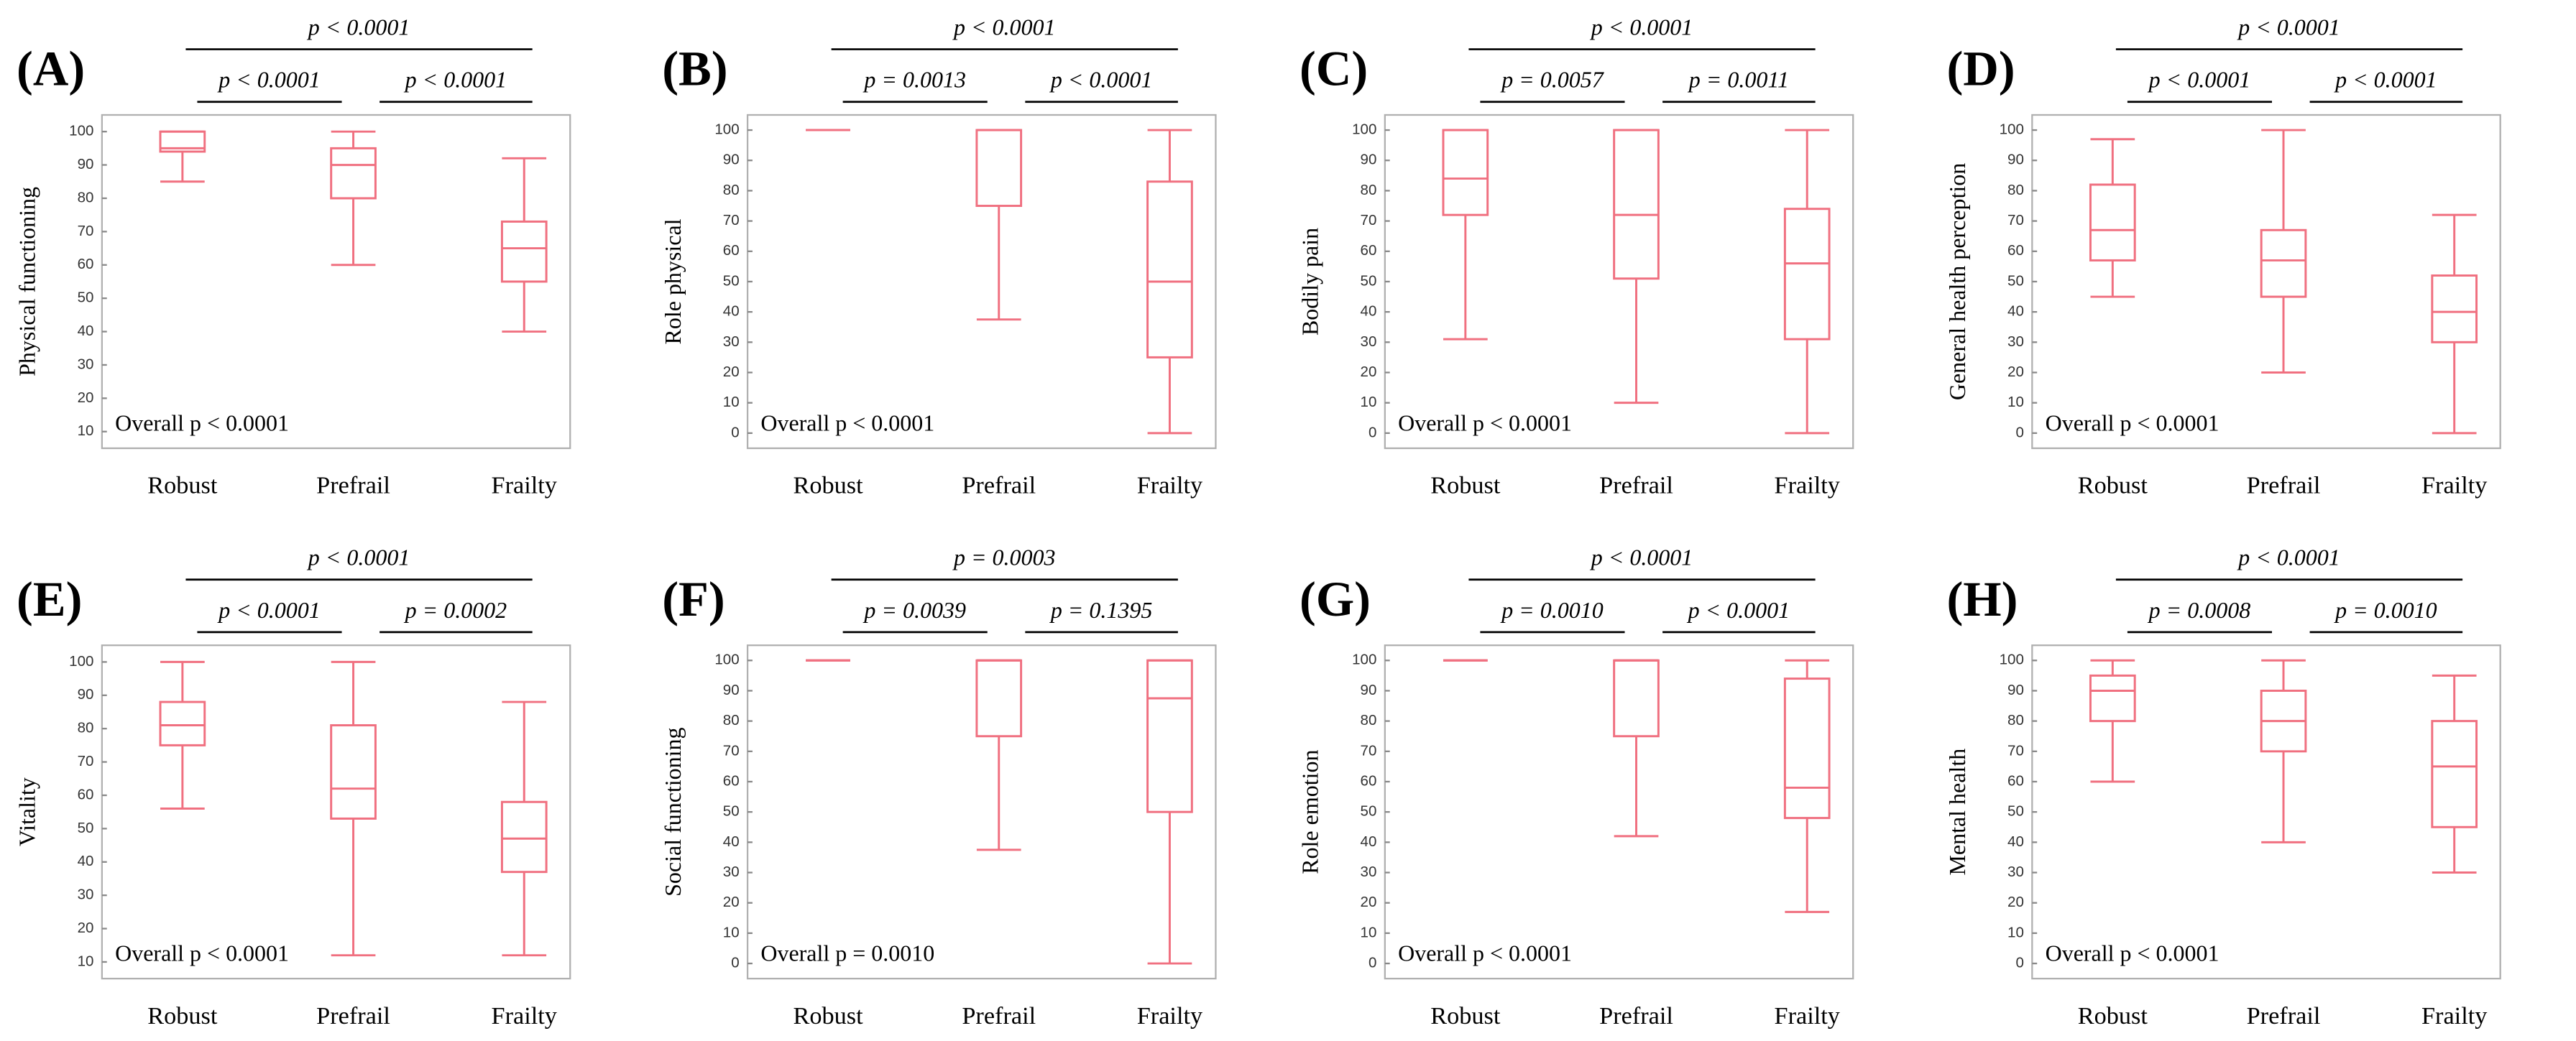  Describe the element at coordinates (914, 610) in the screenshot. I see `comparison-p-value: p = 0.0039` at that location.